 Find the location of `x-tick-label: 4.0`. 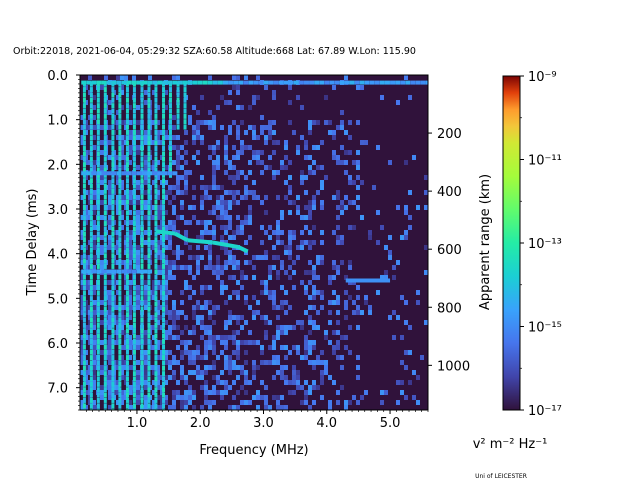

x-tick-label: 4.0 is located at coordinates (326, 423).